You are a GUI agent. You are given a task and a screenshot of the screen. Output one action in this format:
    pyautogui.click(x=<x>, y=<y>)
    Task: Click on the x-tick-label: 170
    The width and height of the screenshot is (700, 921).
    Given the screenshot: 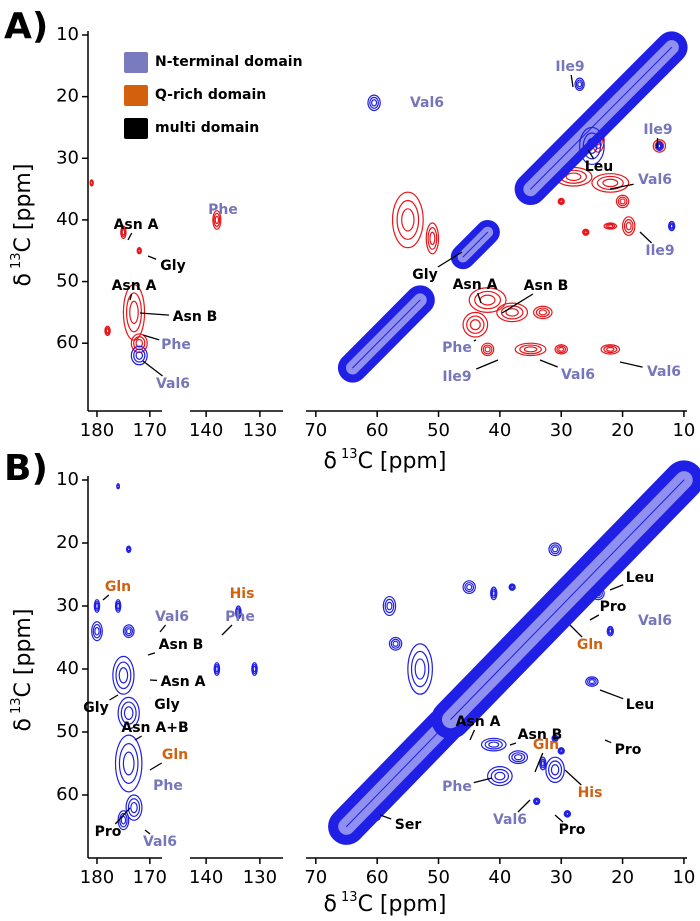 What is the action you would take?
    pyautogui.click(x=150, y=877)
    